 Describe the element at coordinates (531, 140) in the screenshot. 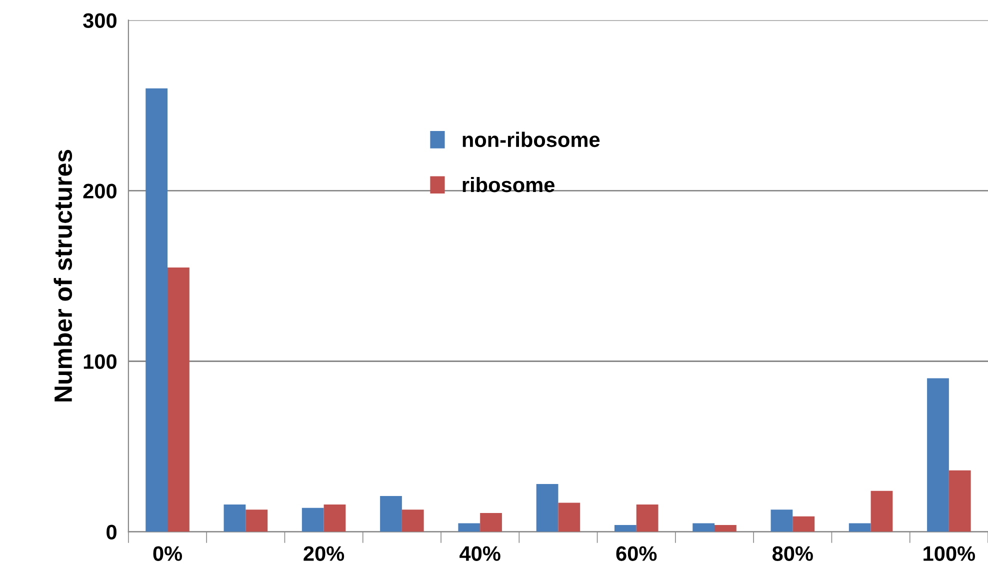

I see `legend-label: non-ribosome` at that location.